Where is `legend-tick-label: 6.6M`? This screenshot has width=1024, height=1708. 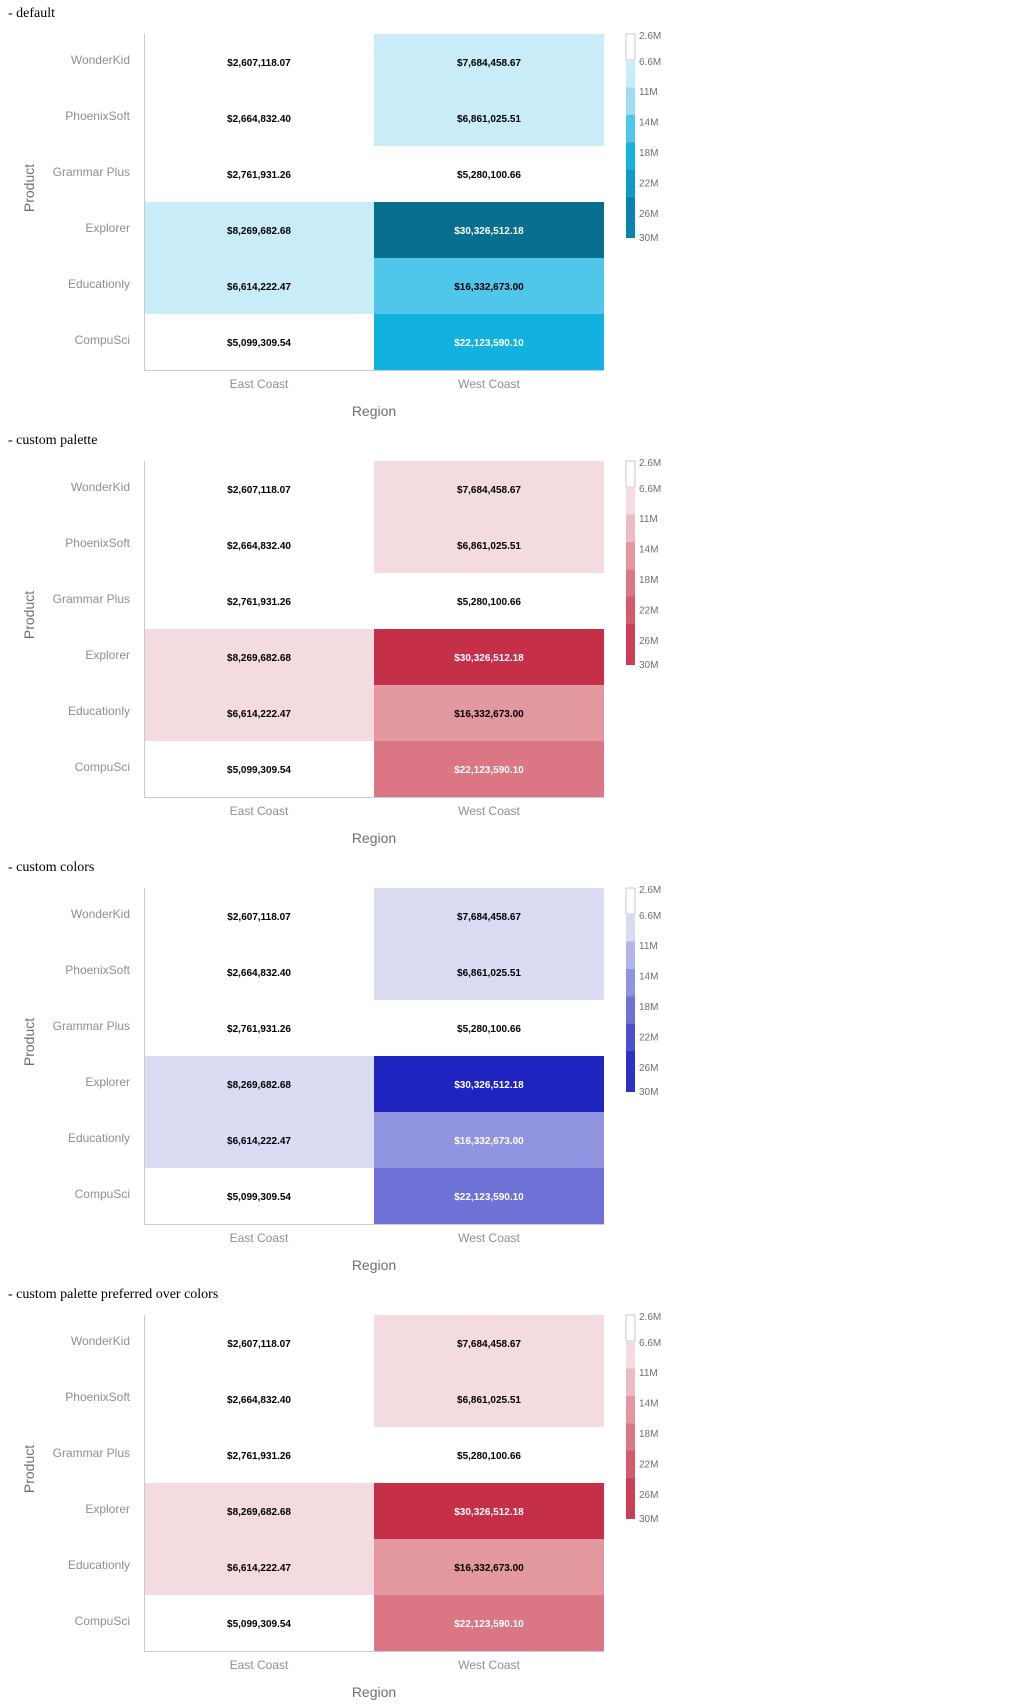 legend-tick-label: 6.6M is located at coordinates (650, 916).